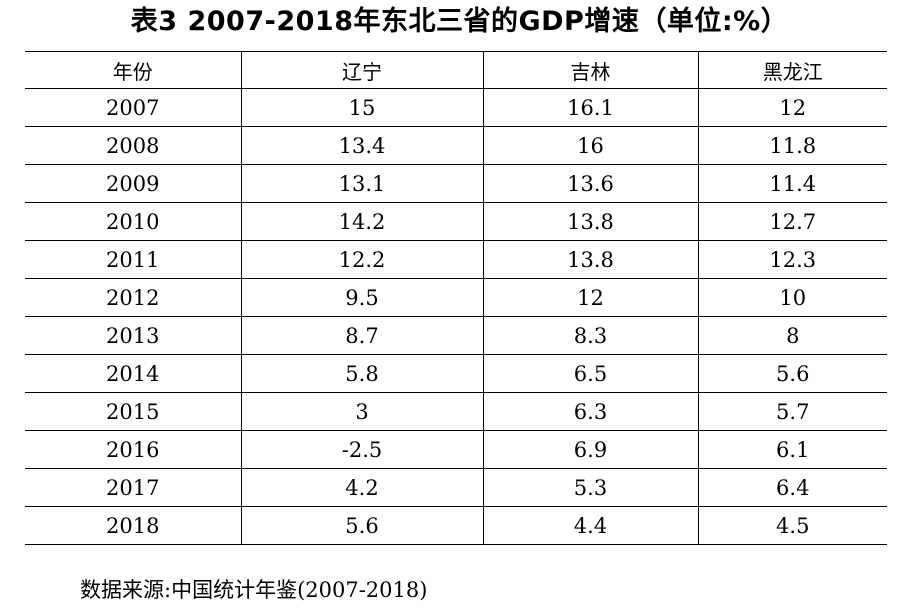 This screenshot has width=919, height=613. Describe the element at coordinates (361, 107) in the screenshot. I see `cell-liaoning: 15` at that location.